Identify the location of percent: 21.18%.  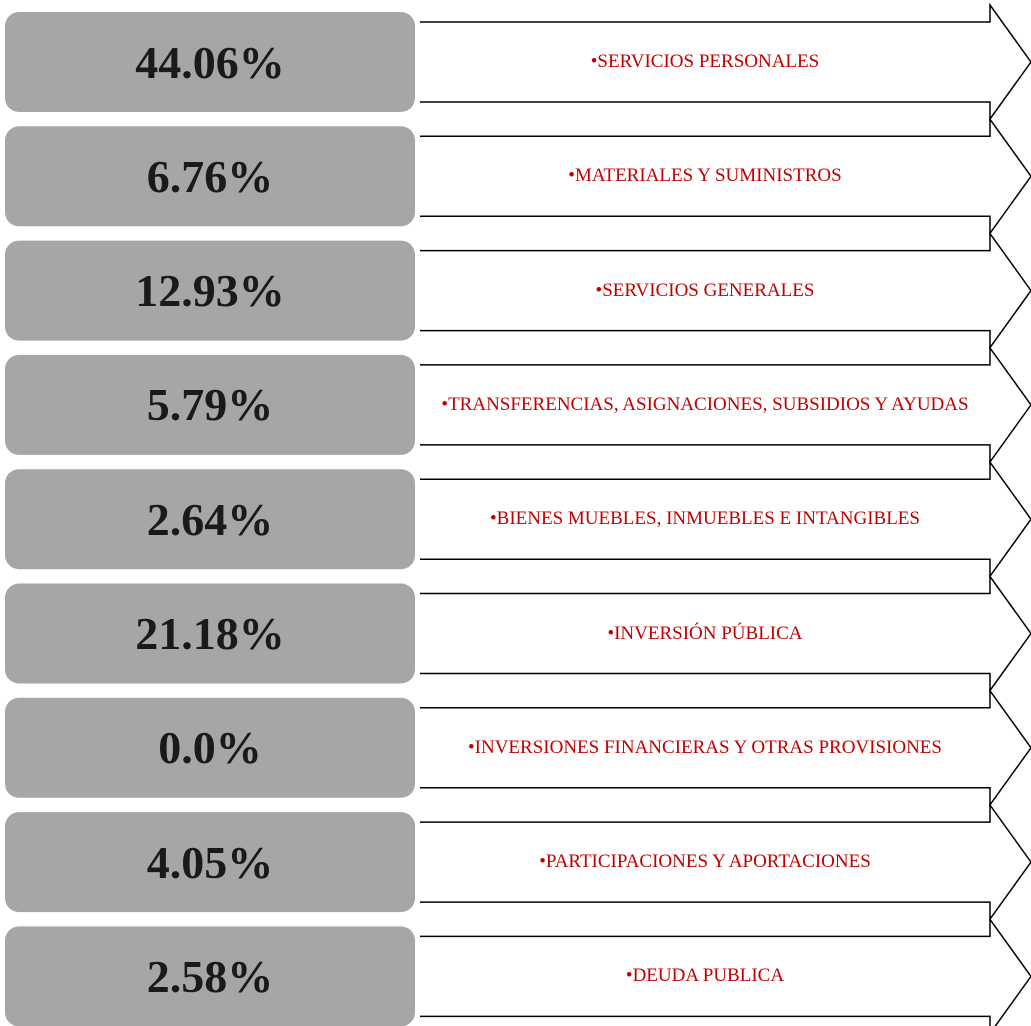
(210, 633).